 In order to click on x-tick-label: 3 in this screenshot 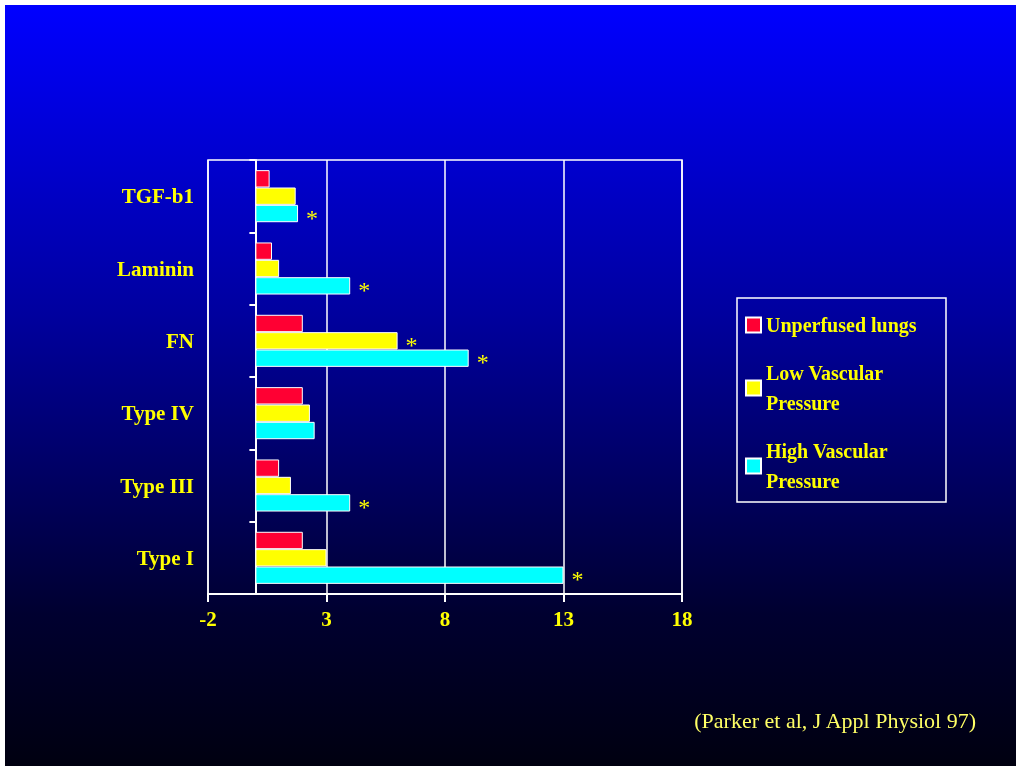, I will do `click(326, 618)`.